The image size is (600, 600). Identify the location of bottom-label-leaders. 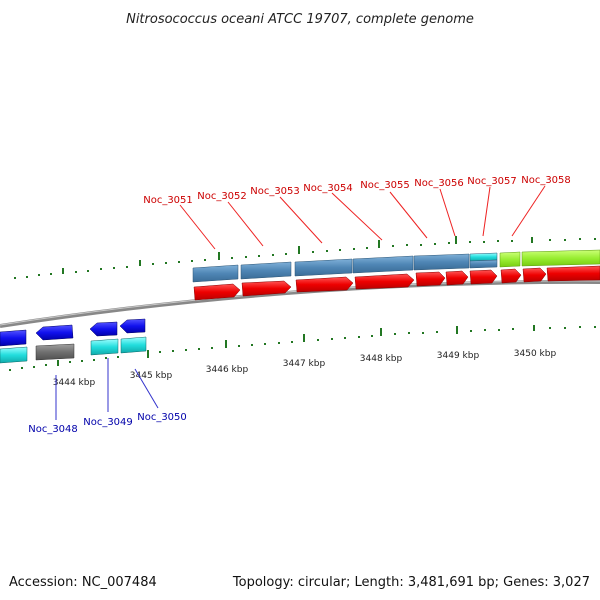
(107, 389).